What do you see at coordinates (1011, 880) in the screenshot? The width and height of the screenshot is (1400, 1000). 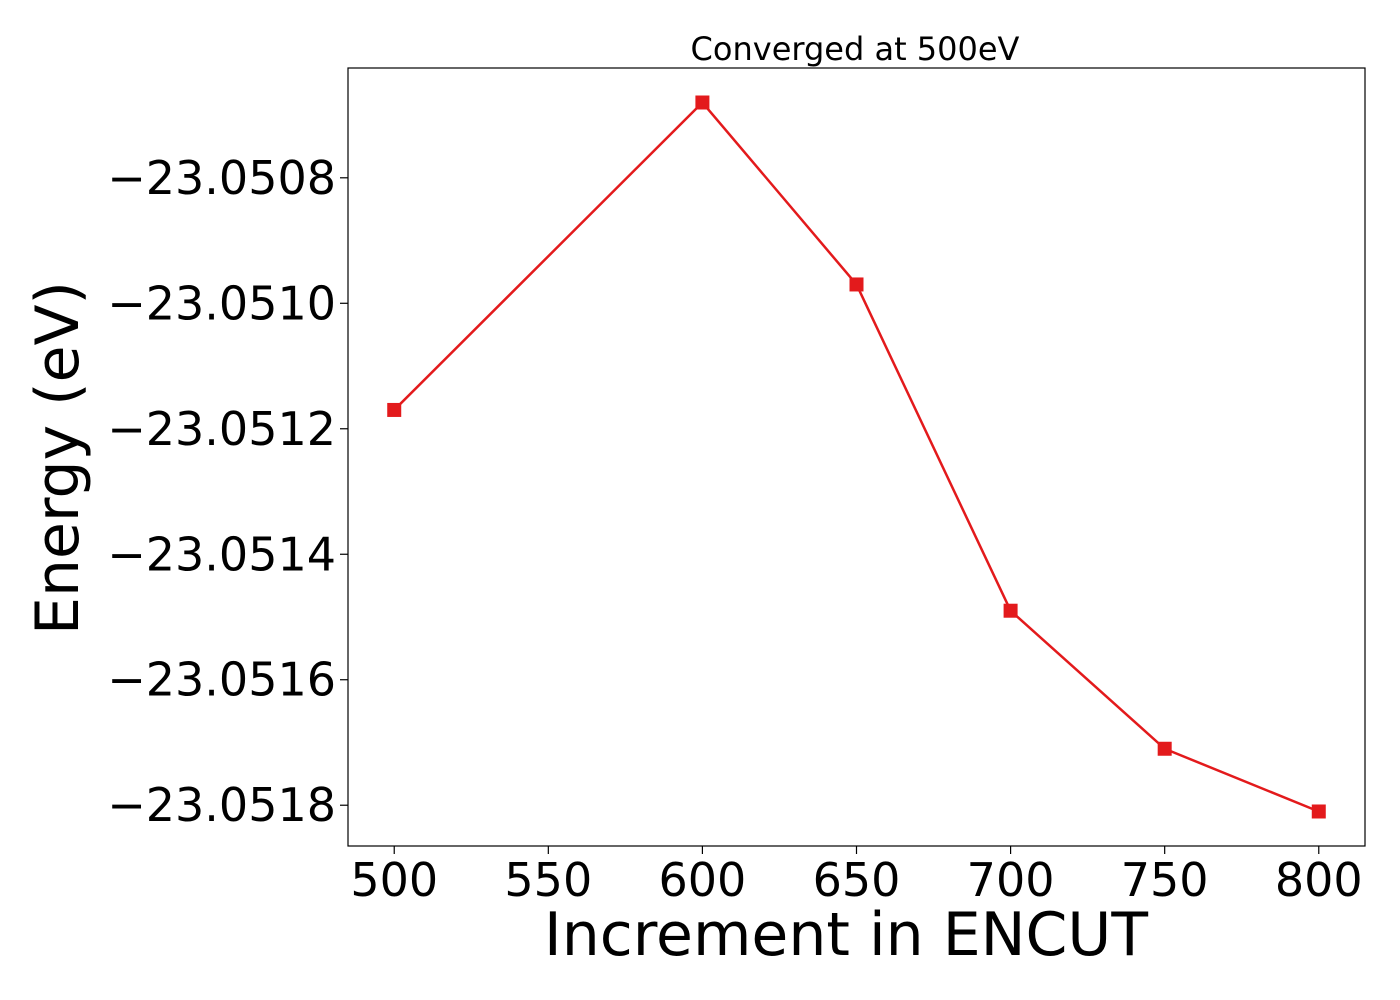 I see `x-tick-label: 700` at bounding box center [1011, 880].